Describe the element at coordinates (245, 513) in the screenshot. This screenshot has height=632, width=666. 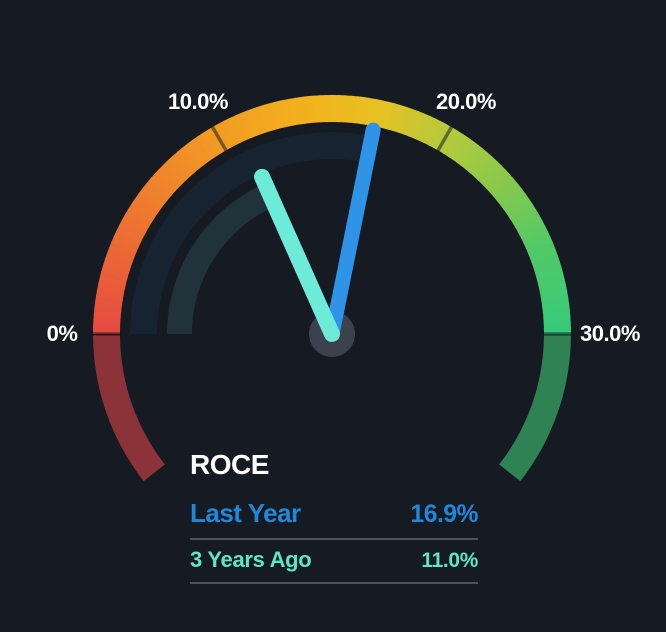
I see `legend-label-last-year: Last Year` at that location.